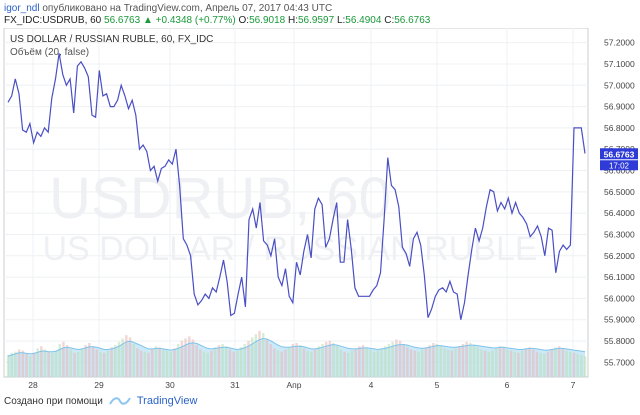 This screenshot has height=415, width=640. What do you see at coordinates (49, 52) in the screenshot?
I see `volume-indicator-label: Объём (20, false)` at bounding box center [49, 52].